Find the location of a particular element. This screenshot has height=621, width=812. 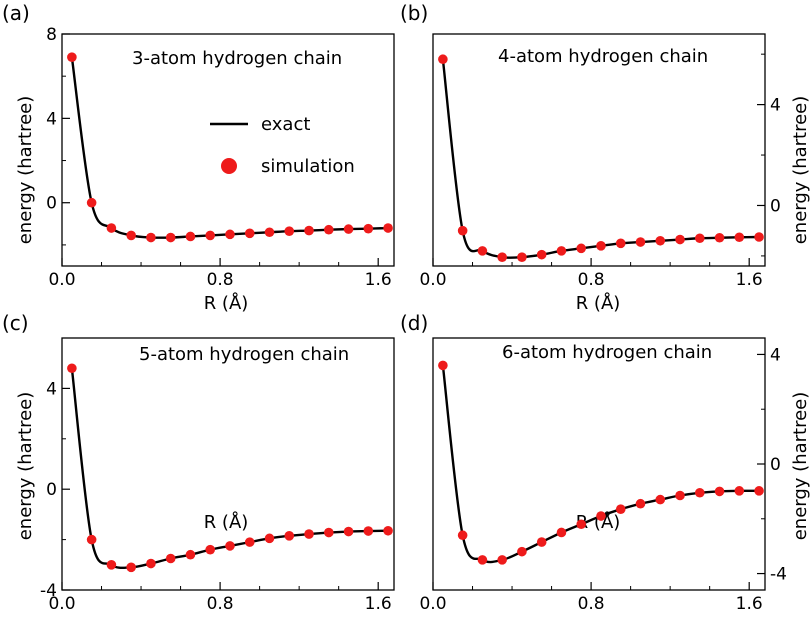

legend: exact simulation is located at coordinates (282, 145).